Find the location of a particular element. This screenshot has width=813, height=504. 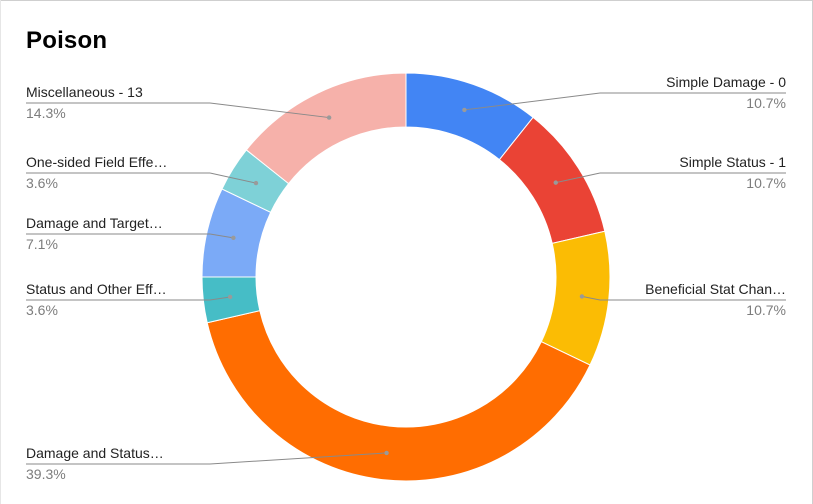

slice-label: Simple Damage - 0 is located at coordinates (726, 82).